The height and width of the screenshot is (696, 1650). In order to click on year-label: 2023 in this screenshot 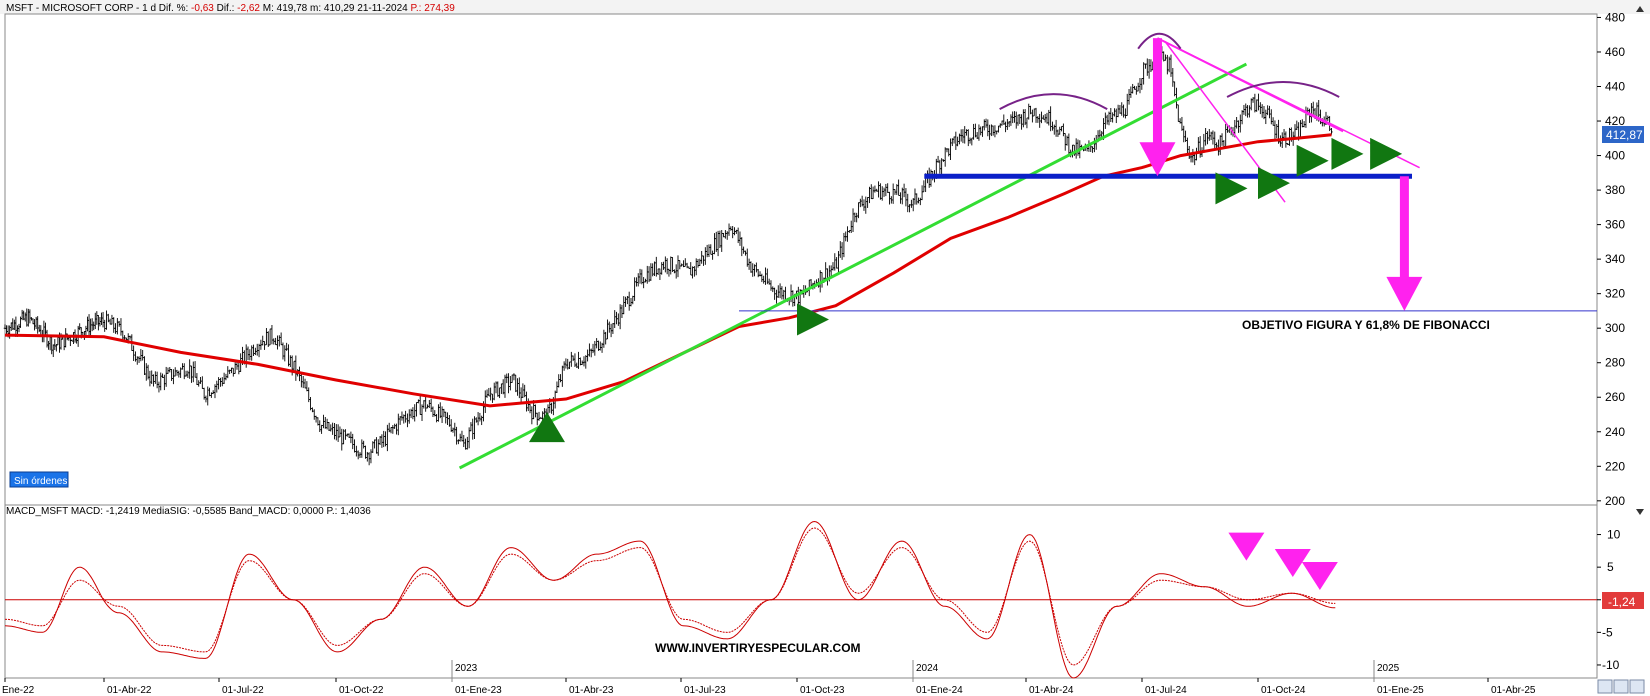, I will do `click(466, 668)`.